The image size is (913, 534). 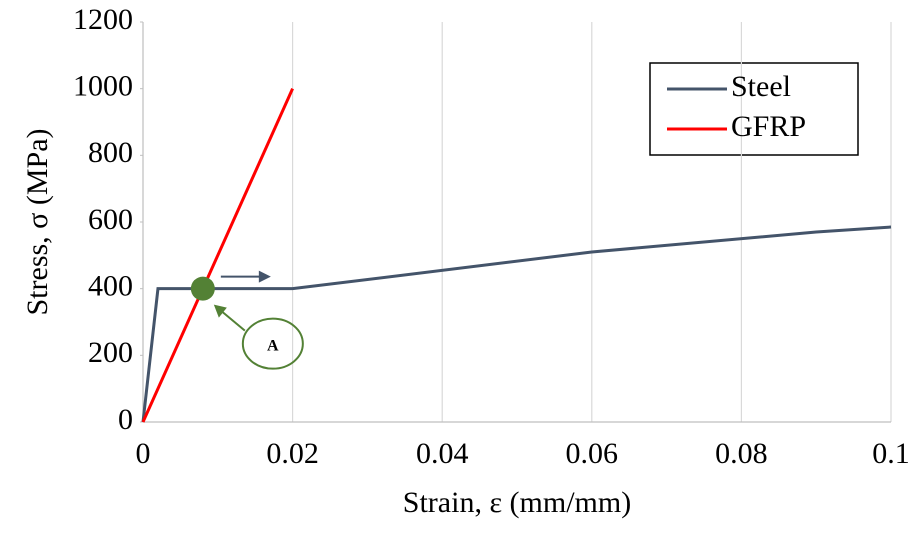 What do you see at coordinates (110, 219) in the screenshot?
I see `y-tick-label: 600` at bounding box center [110, 219].